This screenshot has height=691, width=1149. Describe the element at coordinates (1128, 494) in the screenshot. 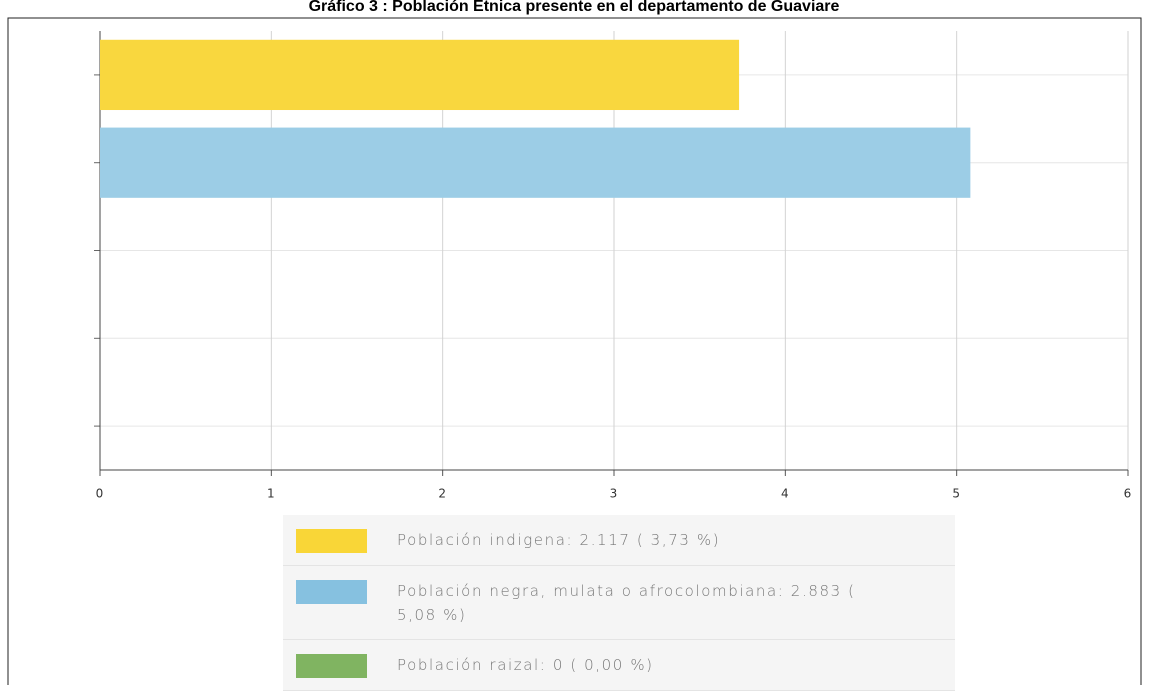

I see `x-tick-label: 6` at that location.